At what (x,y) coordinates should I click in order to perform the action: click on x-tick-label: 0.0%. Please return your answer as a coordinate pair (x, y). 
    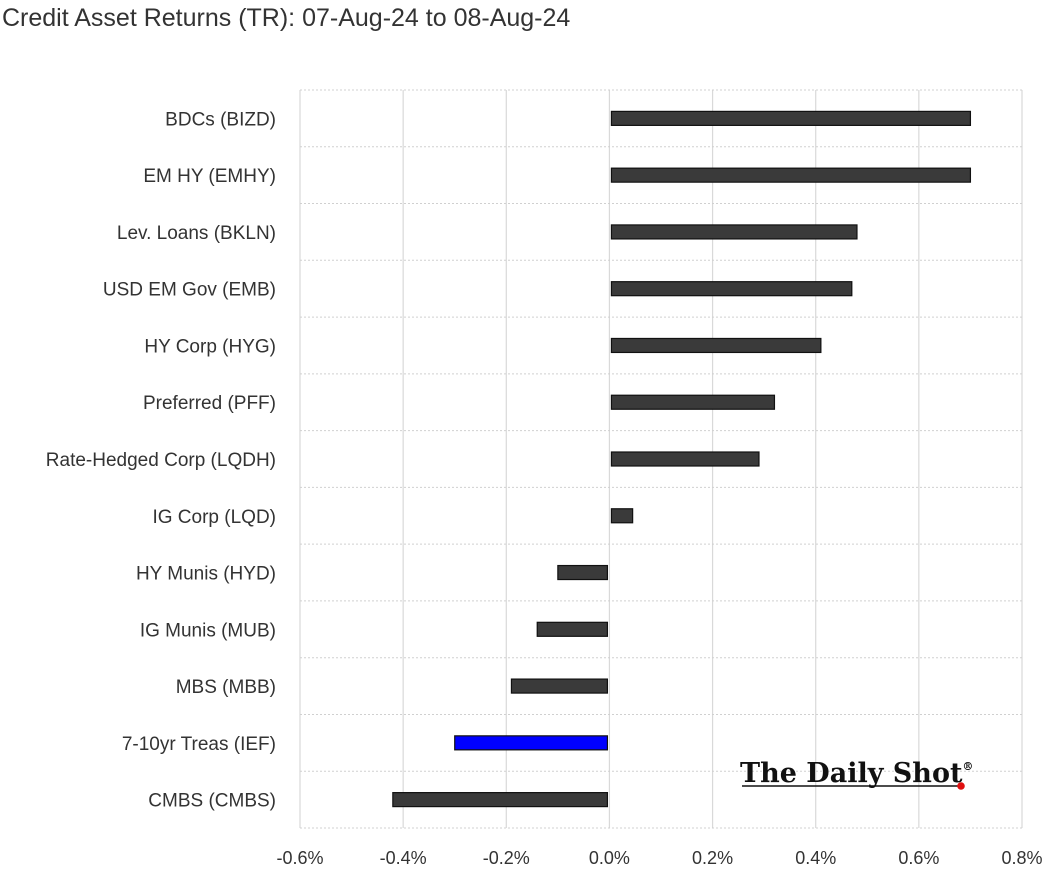
    Looking at the image, I should click on (609, 858).